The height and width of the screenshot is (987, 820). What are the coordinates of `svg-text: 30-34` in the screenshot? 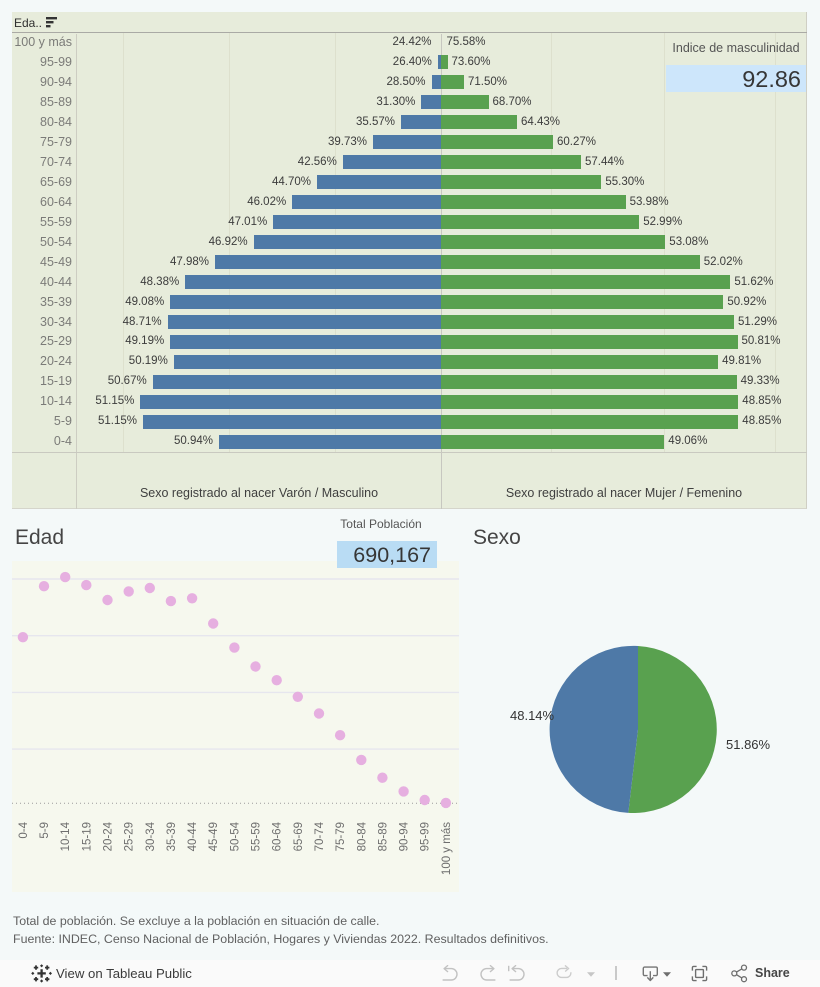 It's located at (151, 836).